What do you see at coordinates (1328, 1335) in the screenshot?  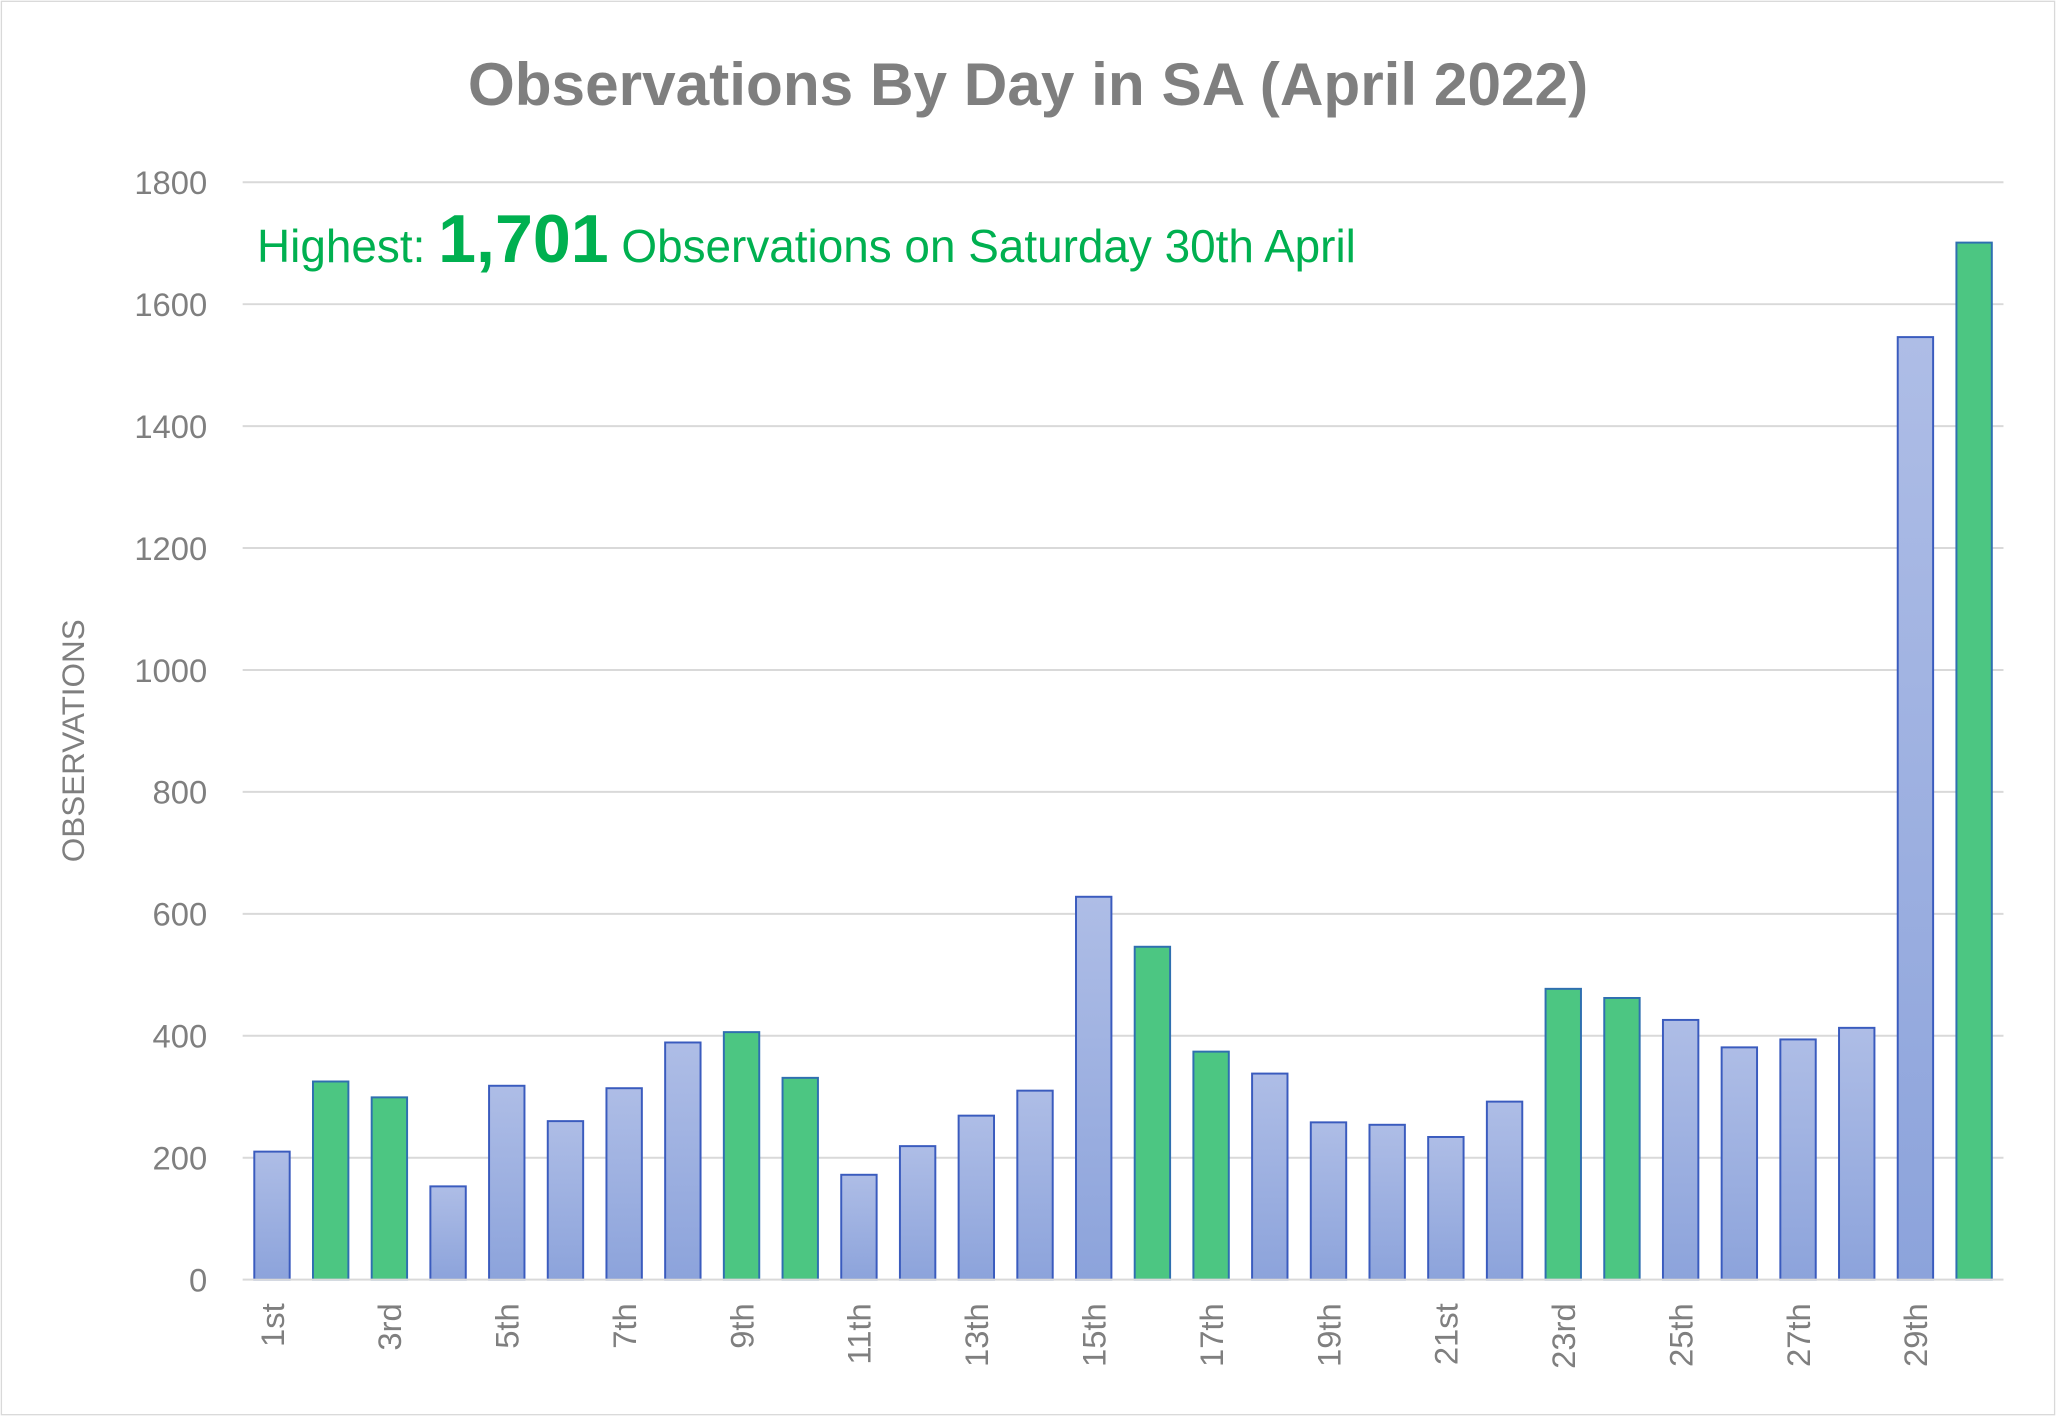 I see `x-tick-label: 19th` at bounding box center [1328, 1335].